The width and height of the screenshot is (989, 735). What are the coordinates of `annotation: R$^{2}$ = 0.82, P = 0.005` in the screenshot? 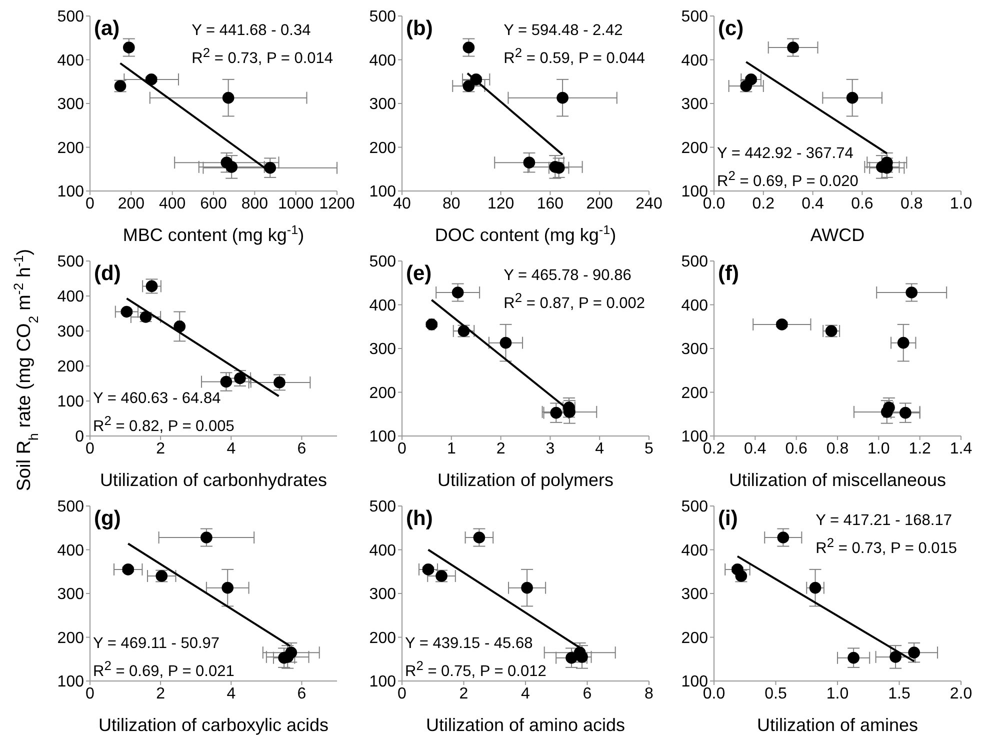 It's located at (163, 425).